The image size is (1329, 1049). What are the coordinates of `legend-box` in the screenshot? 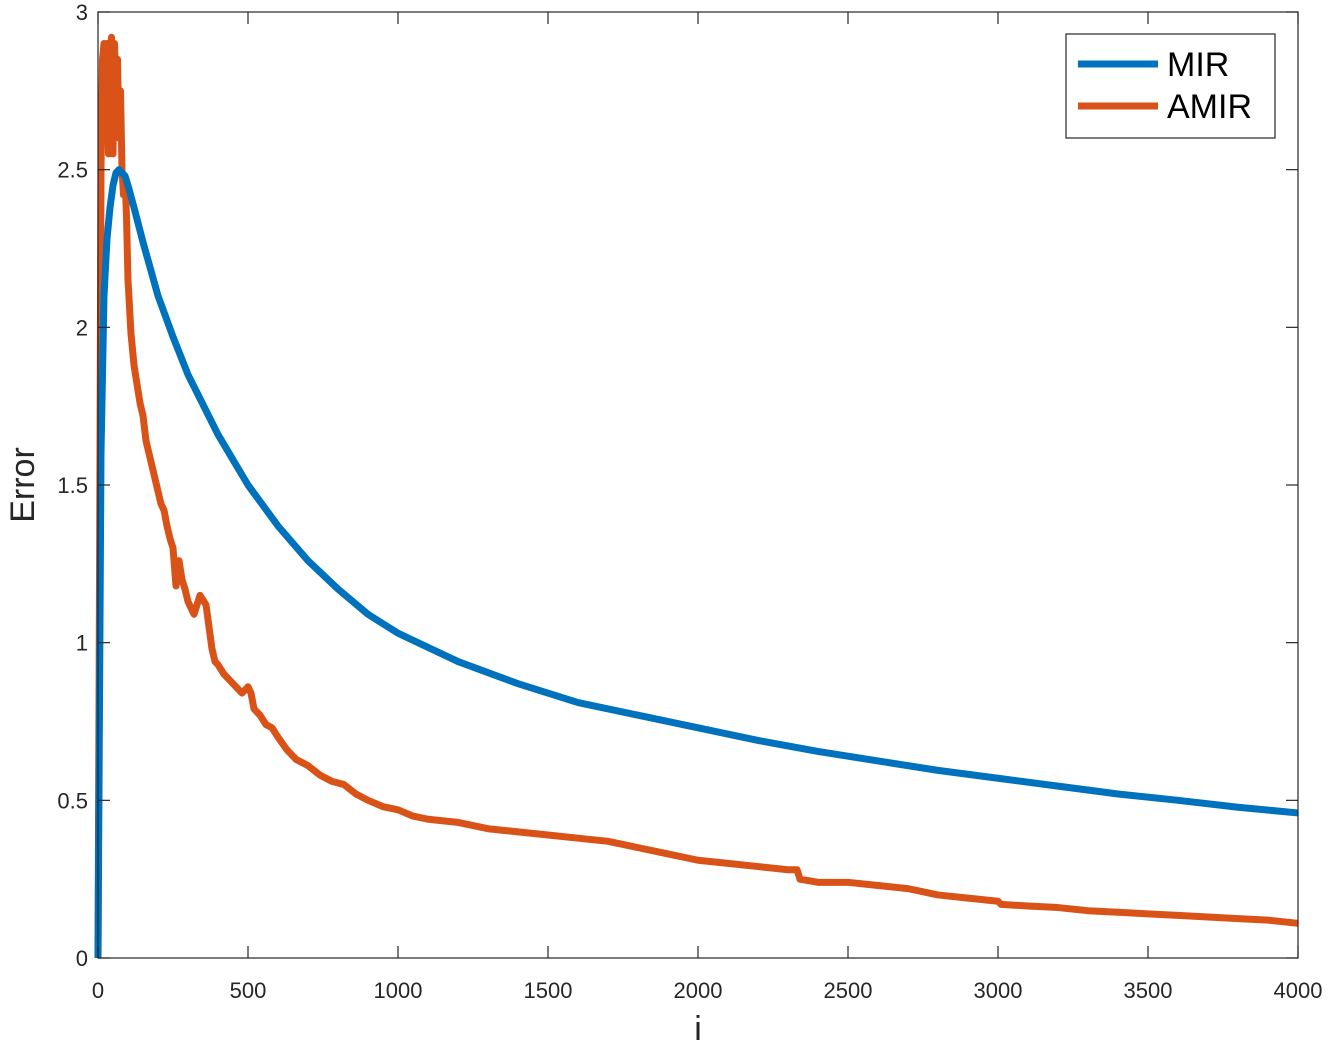 It's located at (1170, 86).